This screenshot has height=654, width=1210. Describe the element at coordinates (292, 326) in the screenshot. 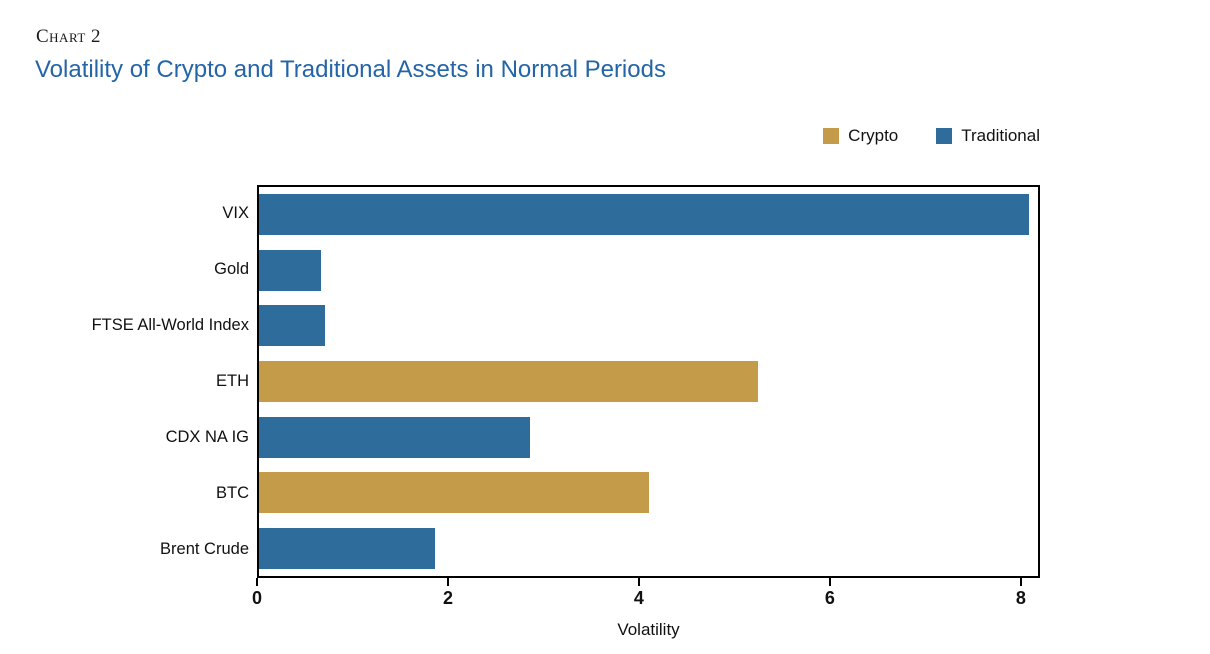

I see `bar-ftse-all-world-index` at that location.